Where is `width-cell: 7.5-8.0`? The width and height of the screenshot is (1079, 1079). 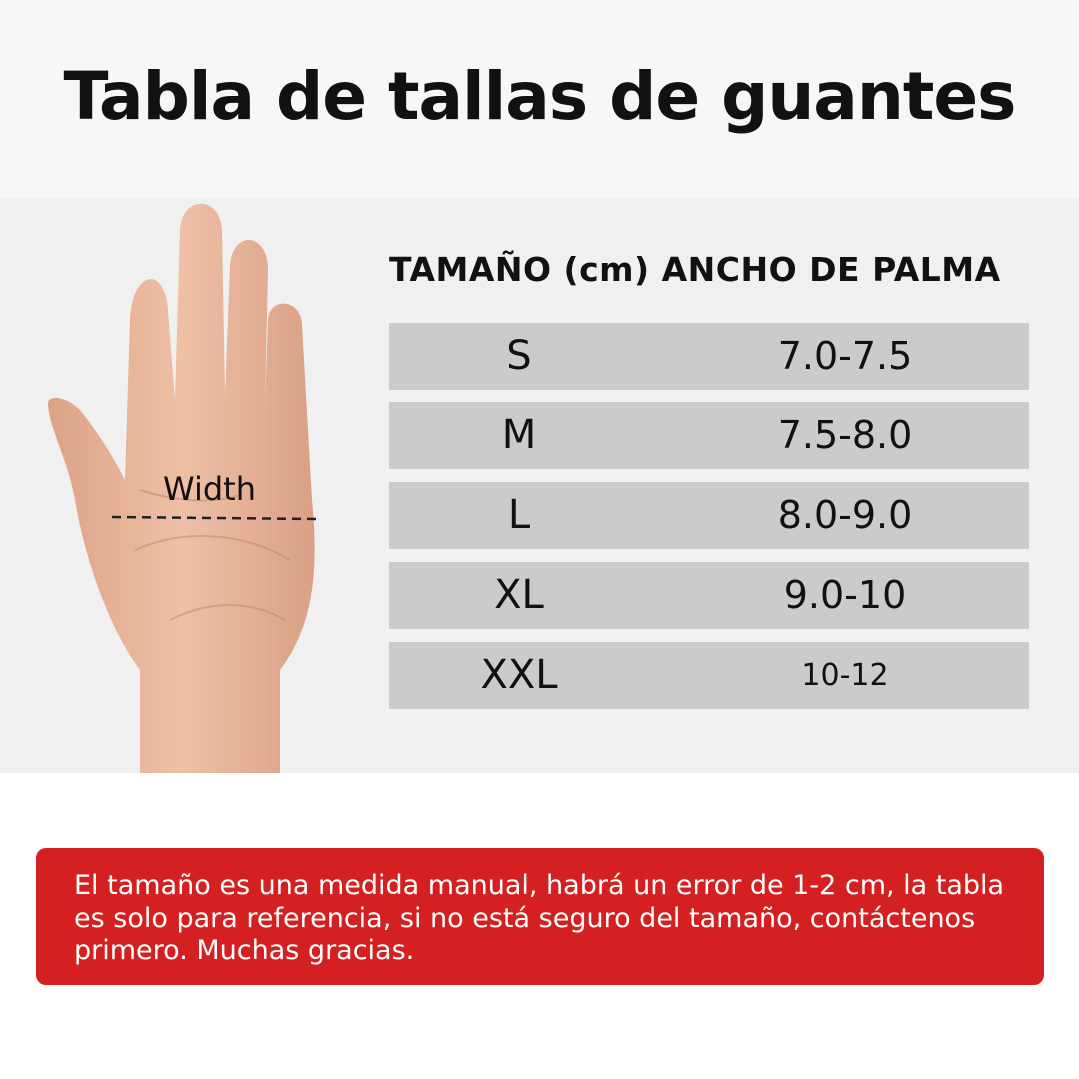 width-cell: 7.5-8.0 is located at coordinates (845, 435).